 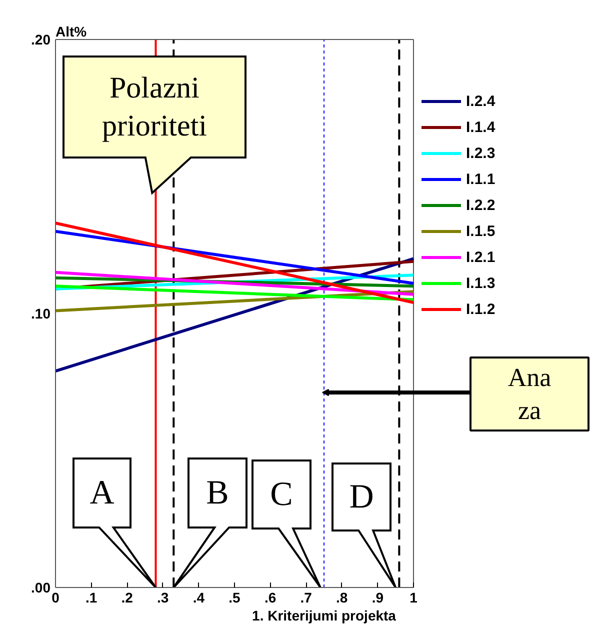 What do you see at coordinates (127, 598) in the screenshot?
I see `x-tick-label: .2` at bounding box center [127, 598].